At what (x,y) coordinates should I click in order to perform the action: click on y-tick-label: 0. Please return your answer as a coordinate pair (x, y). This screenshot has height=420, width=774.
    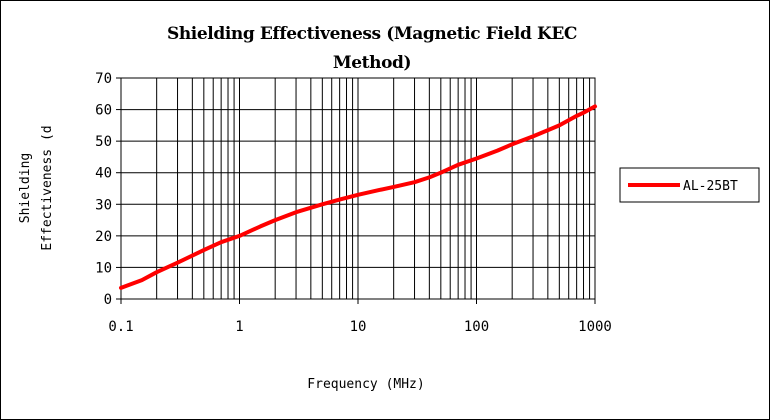
    Looking at the image, I should click on (108, 300).